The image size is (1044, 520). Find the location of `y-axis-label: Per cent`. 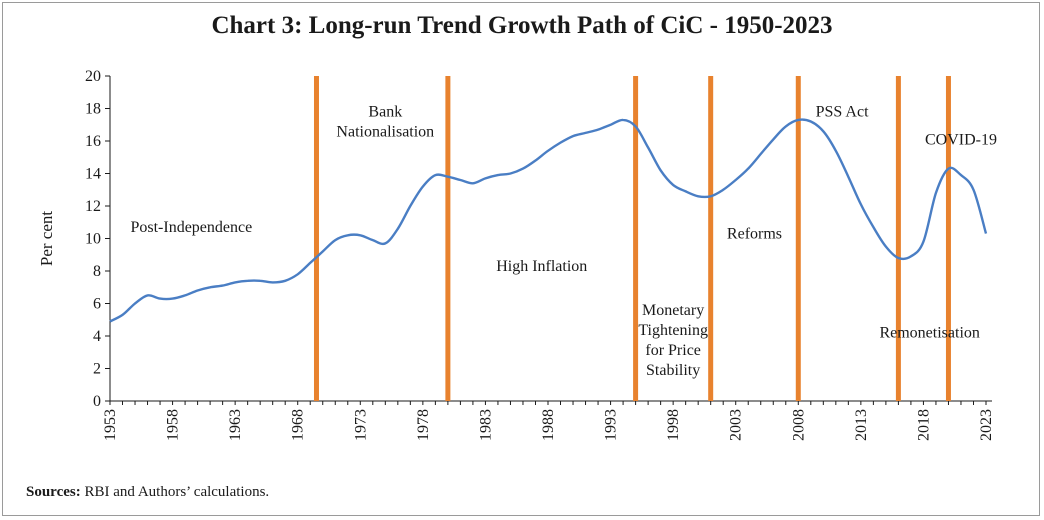

y-axis-label: Per cent is located at coordinates (46, 239).